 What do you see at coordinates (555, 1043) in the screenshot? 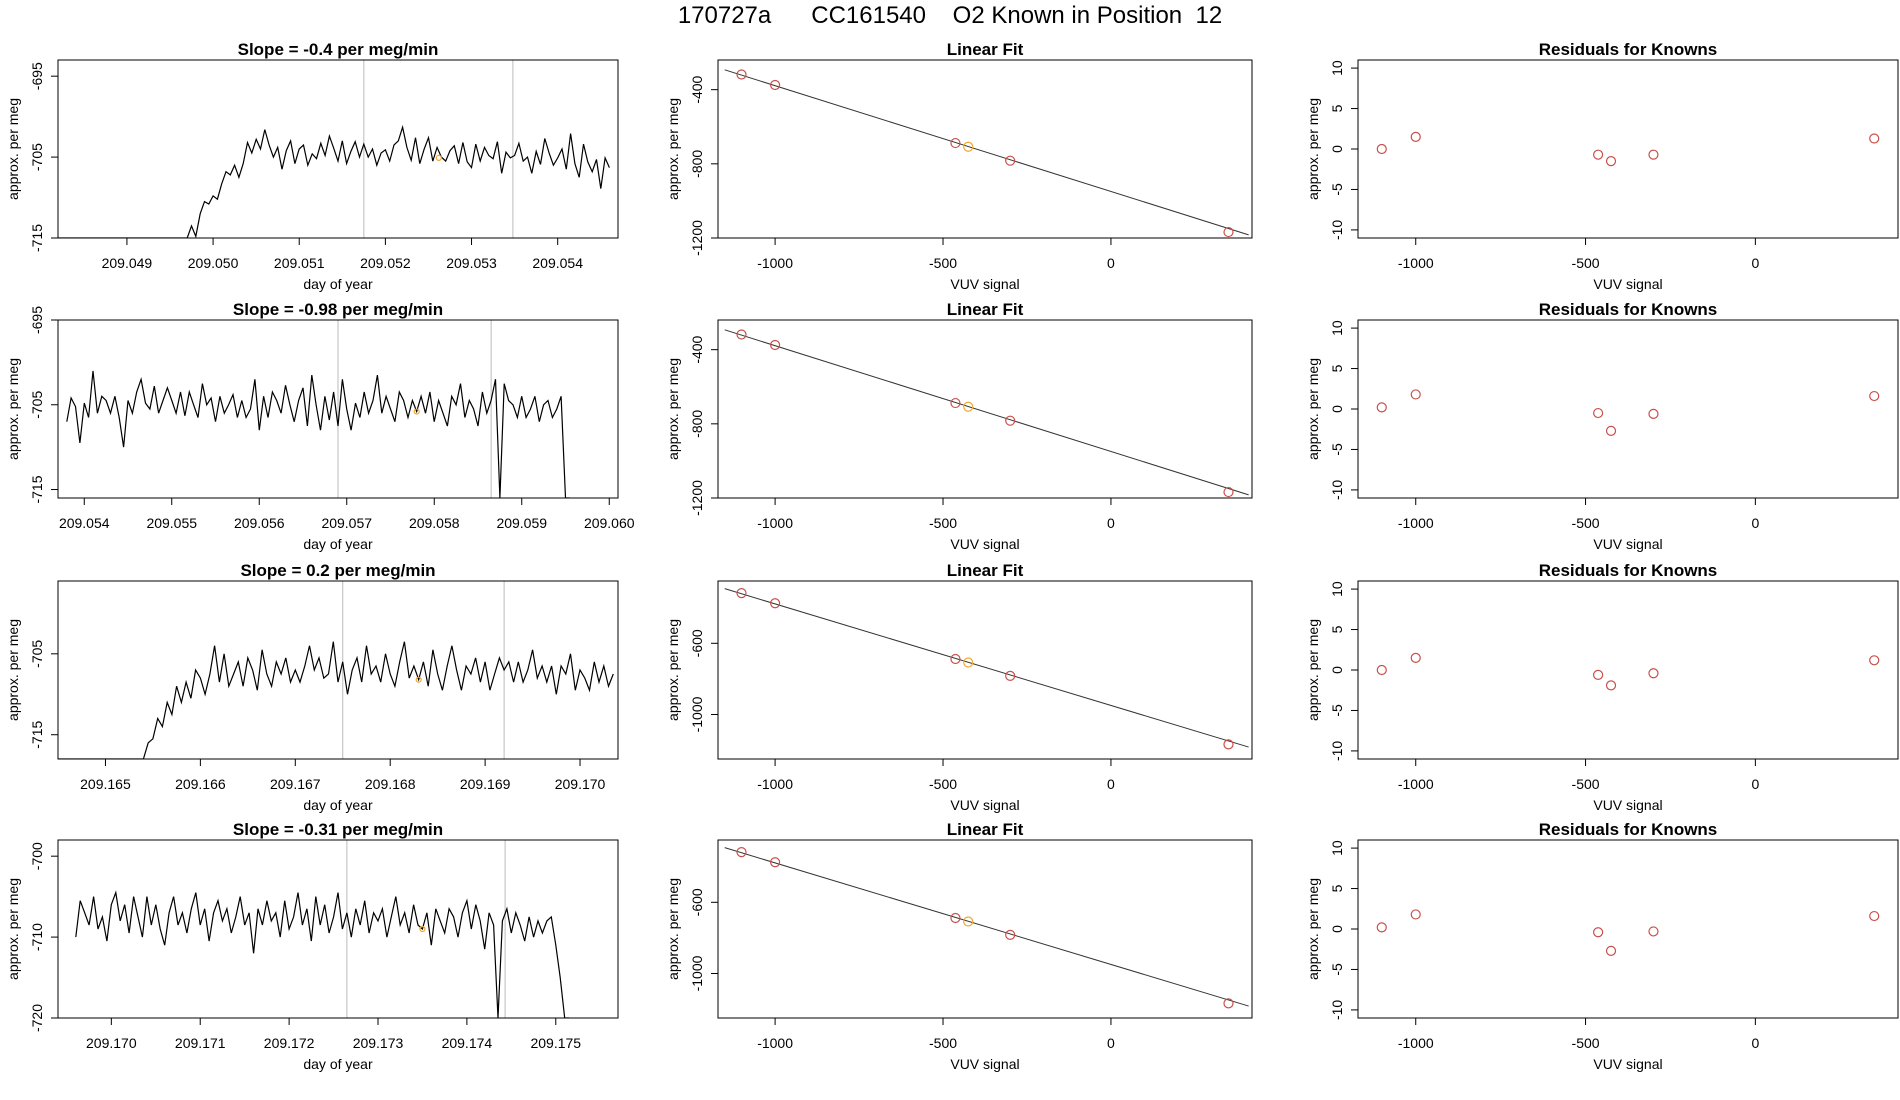
I see `x-tick-label: 209.175` at bounding box center [555, 1043].